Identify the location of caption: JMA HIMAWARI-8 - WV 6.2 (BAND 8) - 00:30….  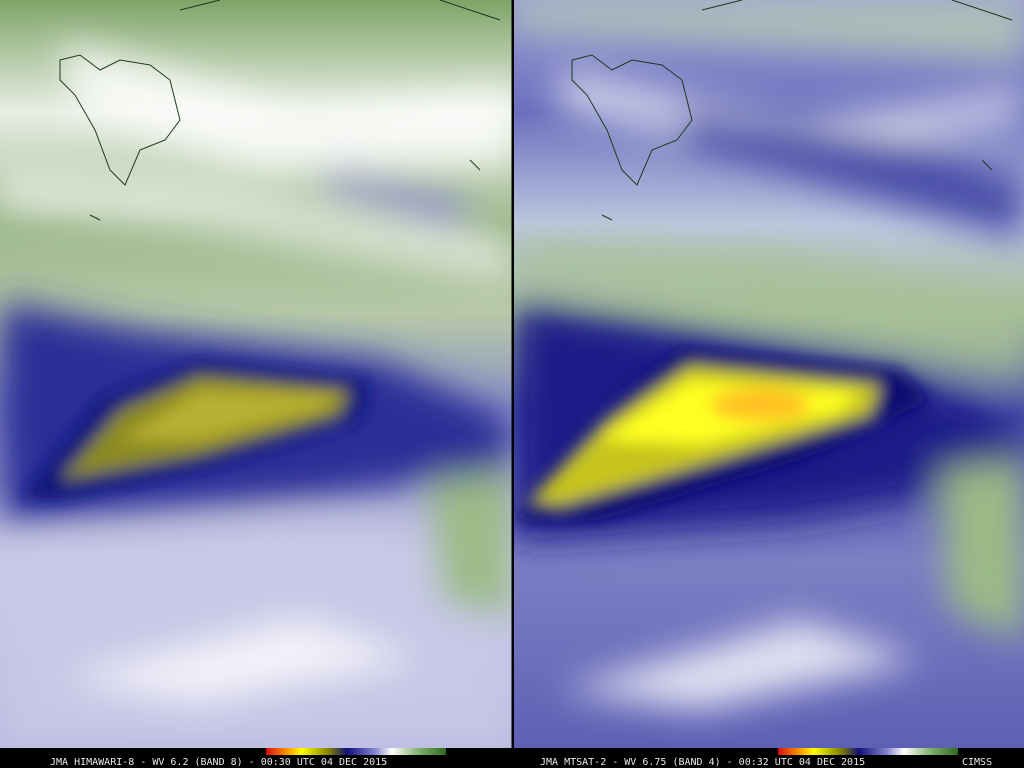
(218, 762).